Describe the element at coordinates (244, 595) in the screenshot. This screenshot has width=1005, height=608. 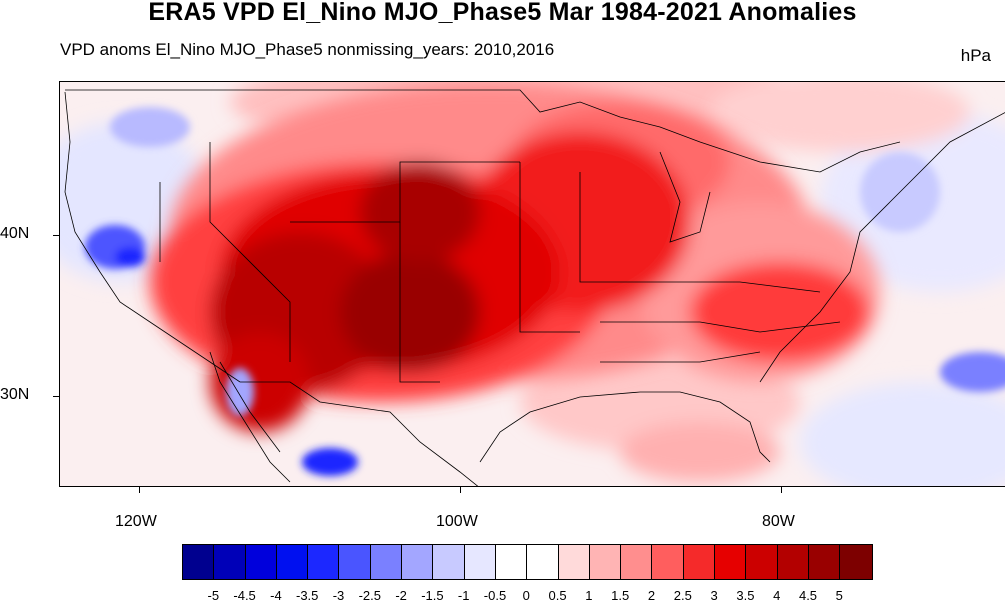
I see `colorbar-tick-label: -4.5` at that location.